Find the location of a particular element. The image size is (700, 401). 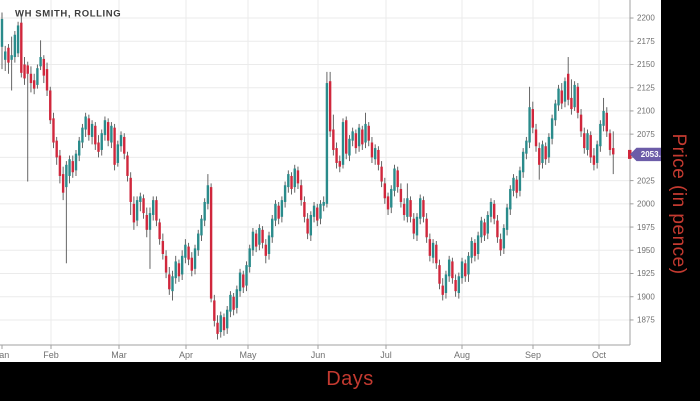

y-tick-label: 2025 is located at coordinates (646, 180).